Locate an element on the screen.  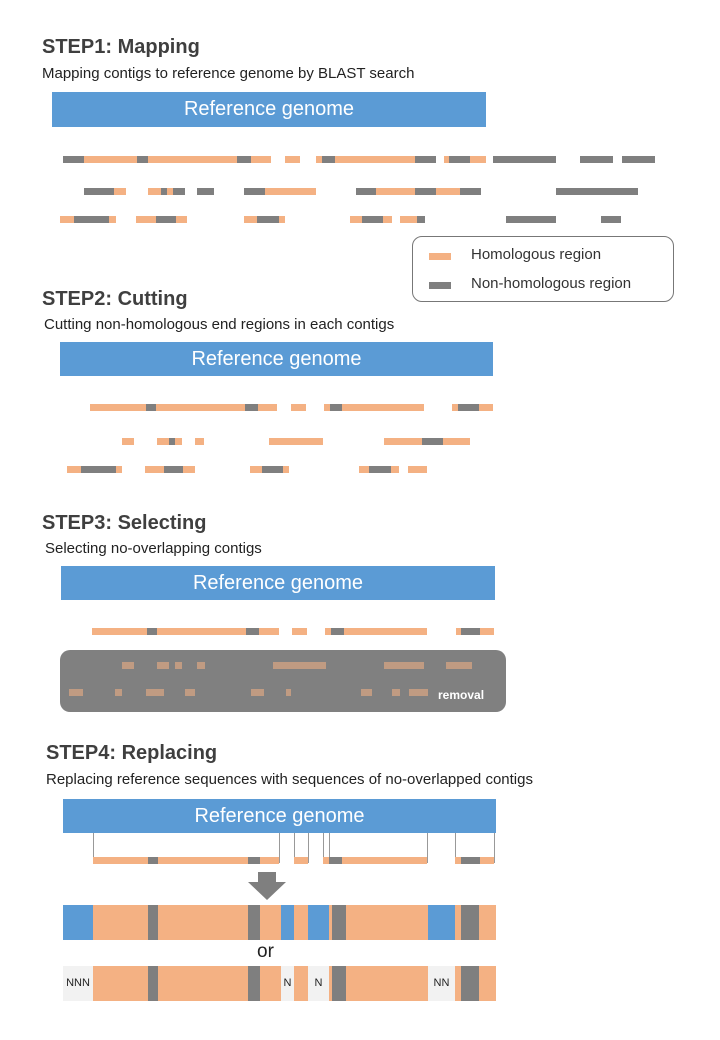
step4-title: STEP4: Replacing is located at coordinates (132, 753).